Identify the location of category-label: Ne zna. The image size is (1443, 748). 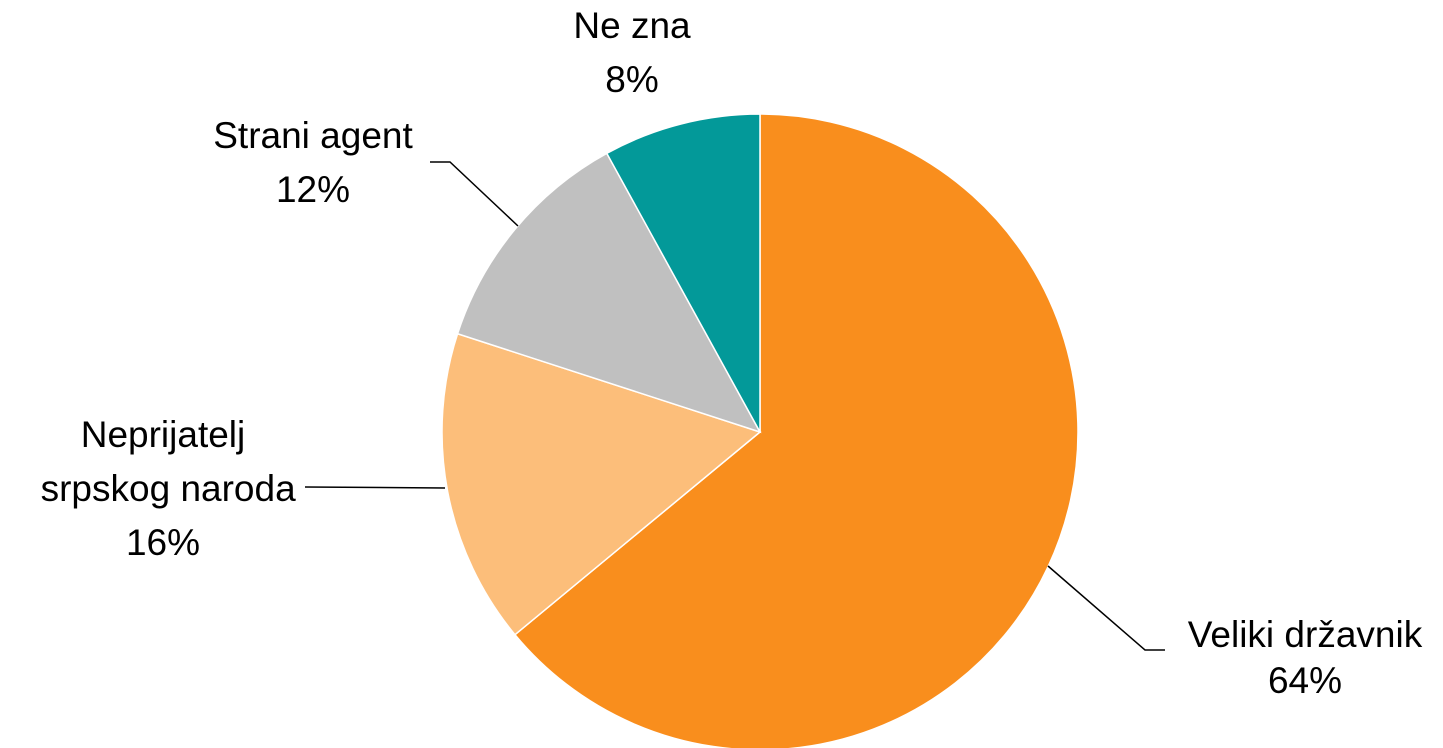
(632, 25).